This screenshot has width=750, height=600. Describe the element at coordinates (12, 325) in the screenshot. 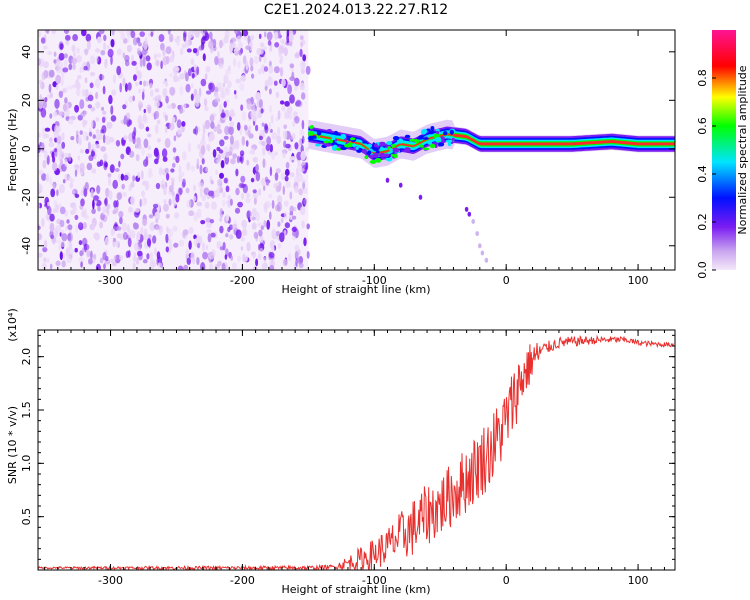

I see `snr-y-scale-note: (x10⁴)` at that location.